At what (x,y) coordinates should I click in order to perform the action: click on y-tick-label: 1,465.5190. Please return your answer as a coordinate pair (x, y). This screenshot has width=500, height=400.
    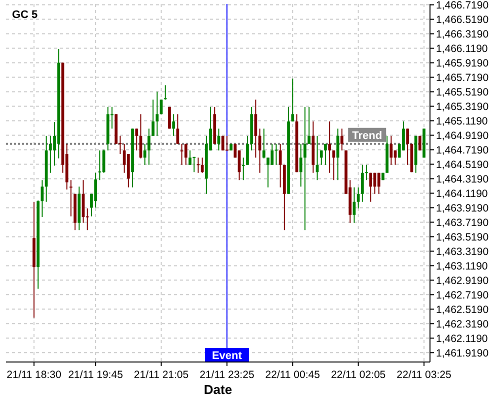
    Looking at the image, I should click on (462, 92).